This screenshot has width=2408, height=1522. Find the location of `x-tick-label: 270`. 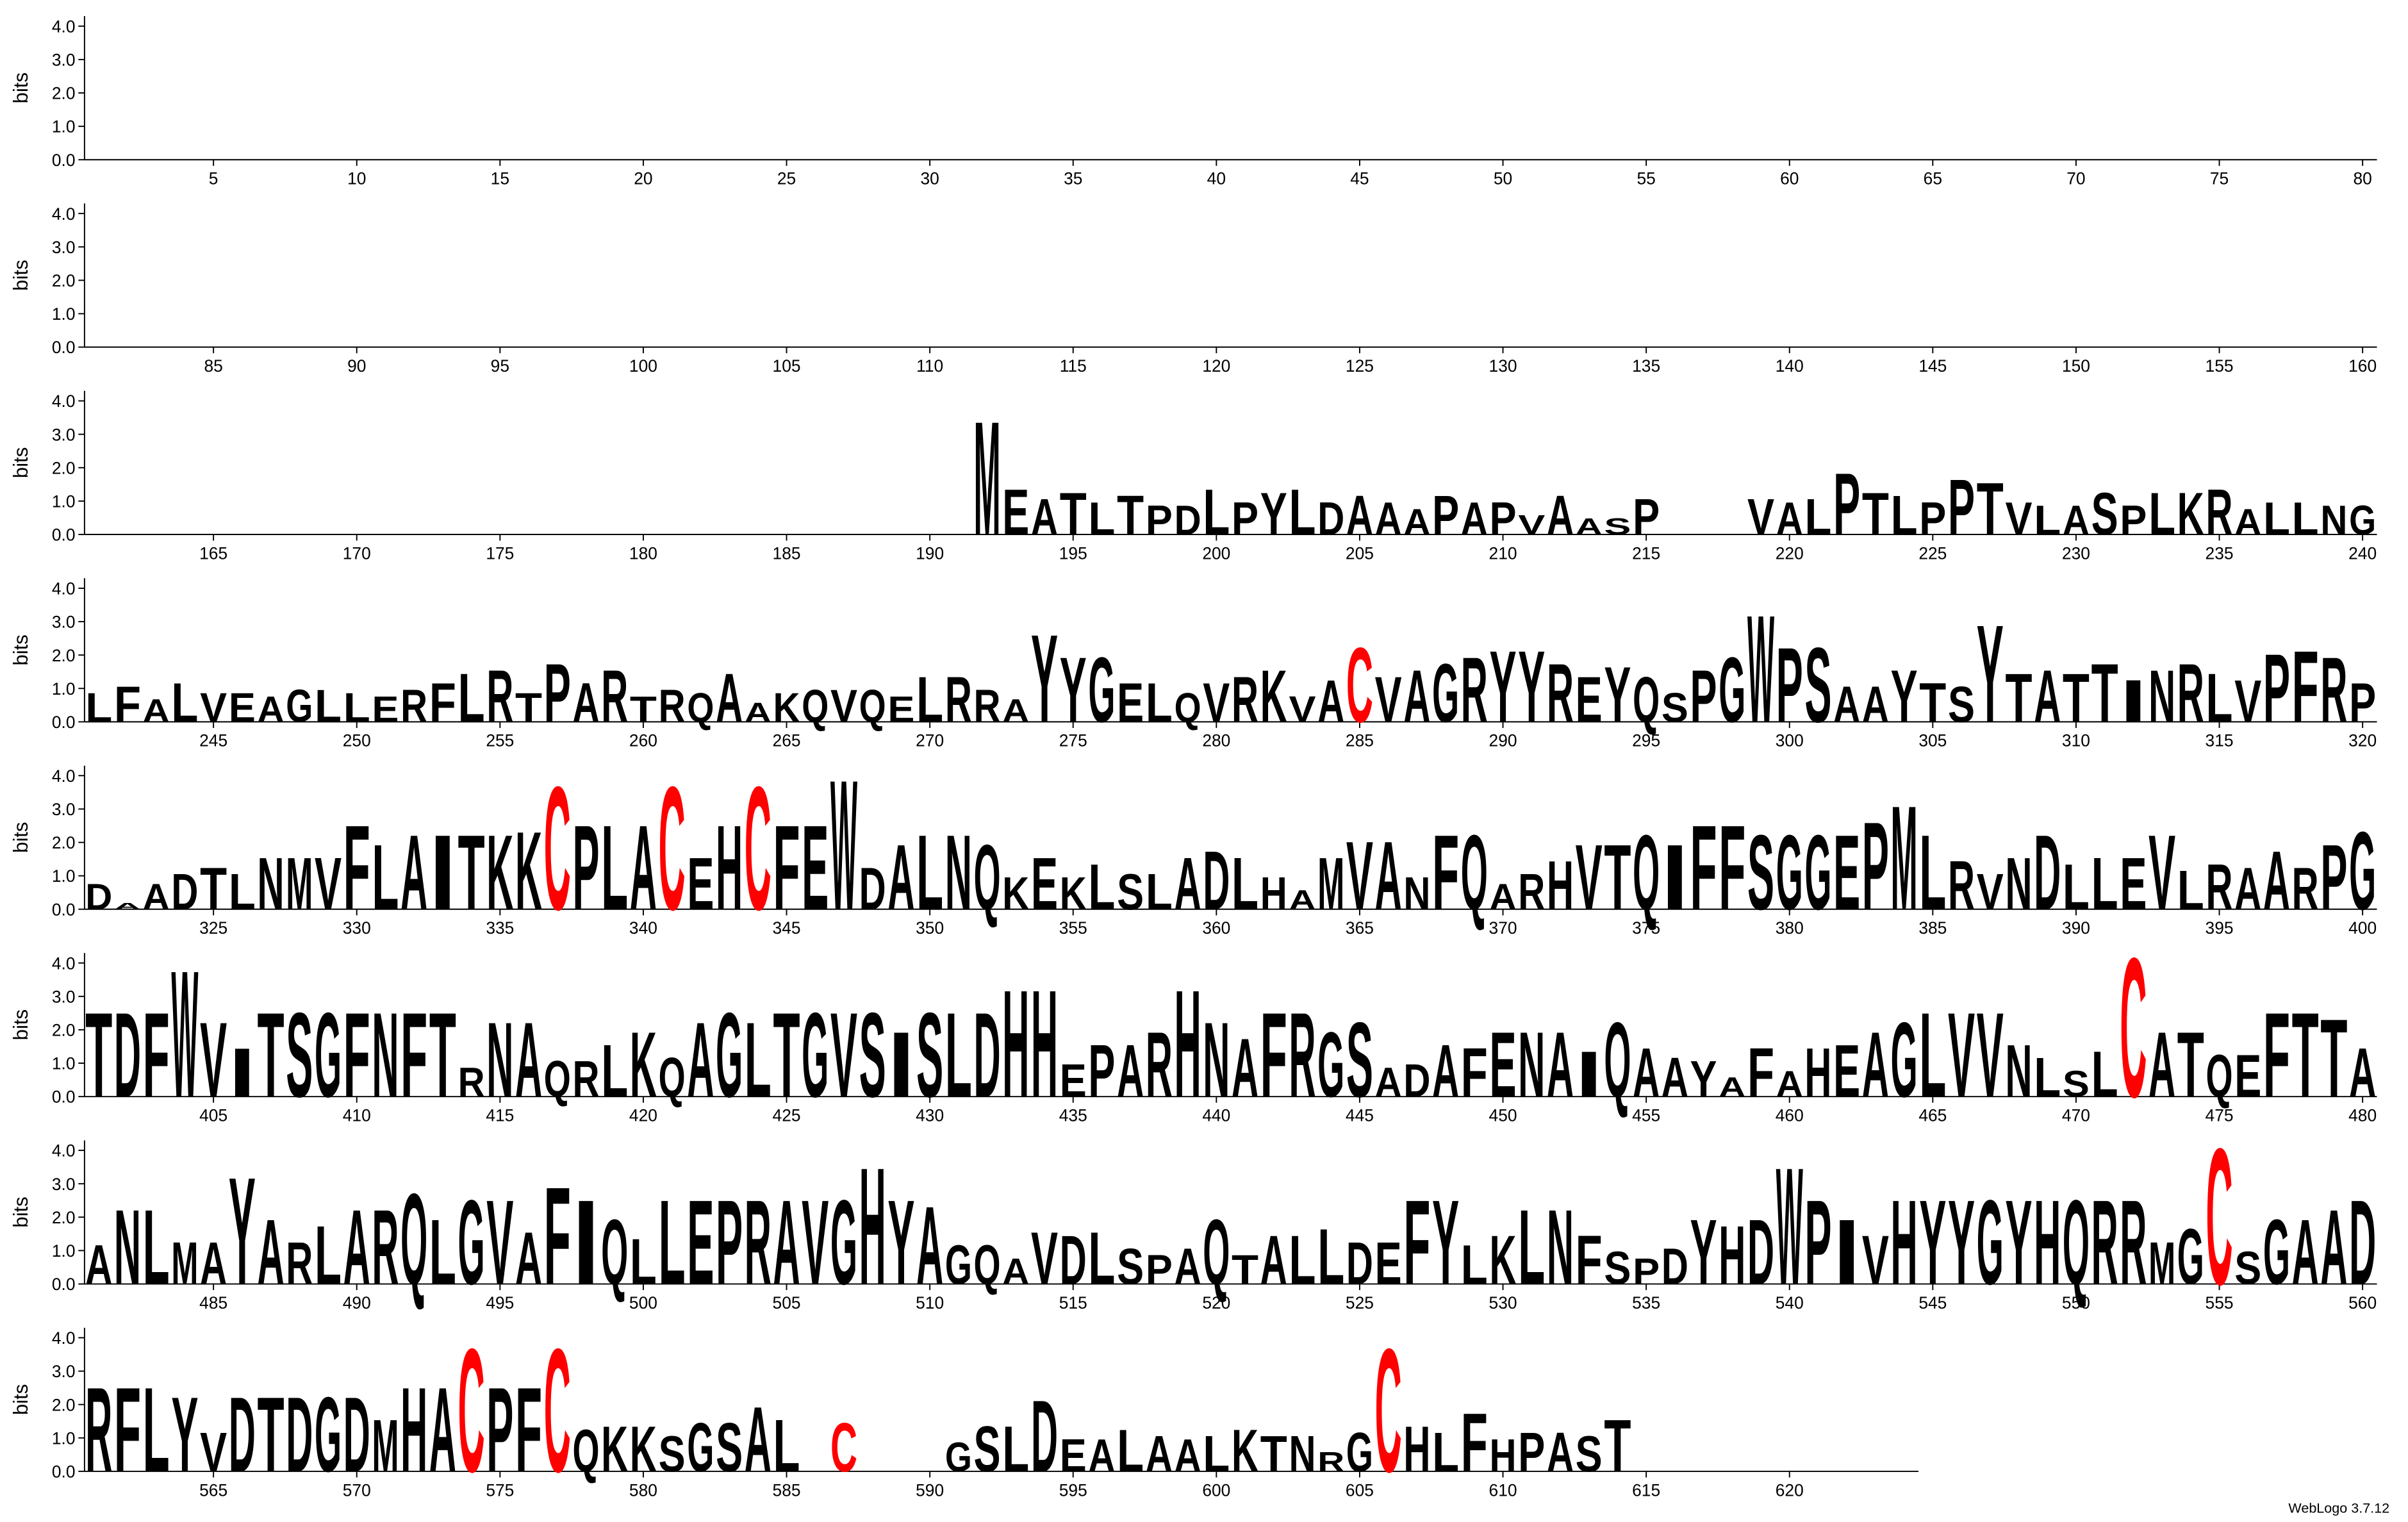

x-tick-label: 270 is located at coordinates (930, 740).